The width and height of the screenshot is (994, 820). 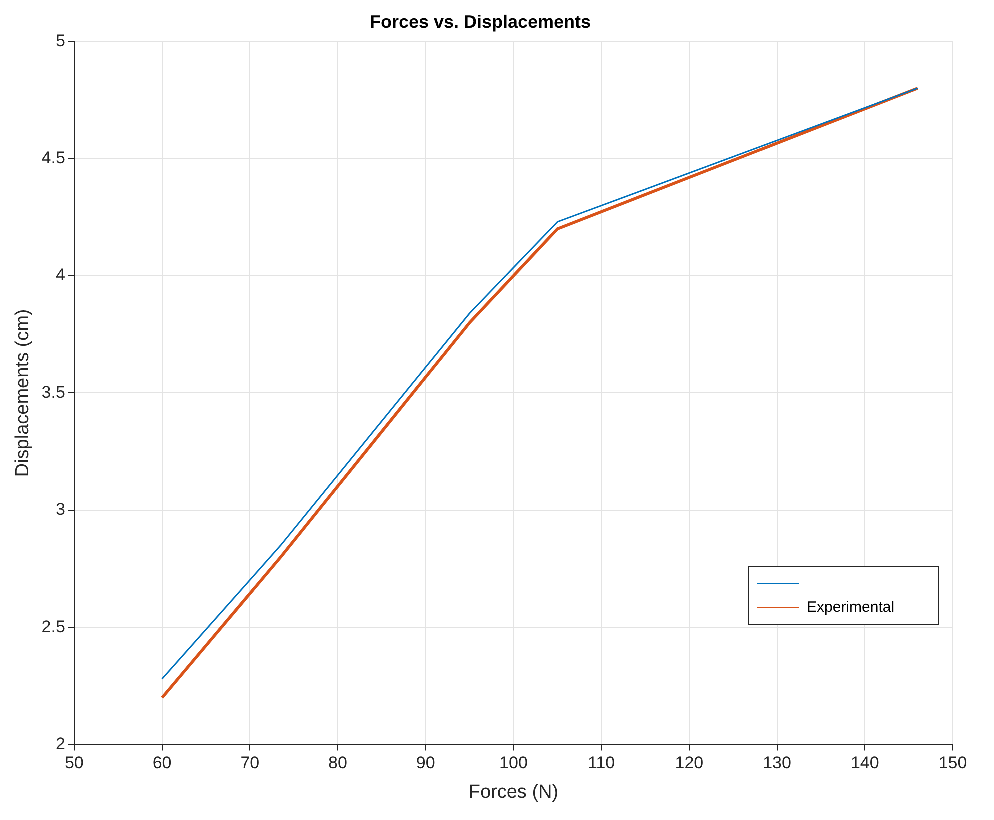 What do you see at coordinates (61, 510) in the screenshot?
I see `y-tick-label: 3` at bounding box center [61, 510].